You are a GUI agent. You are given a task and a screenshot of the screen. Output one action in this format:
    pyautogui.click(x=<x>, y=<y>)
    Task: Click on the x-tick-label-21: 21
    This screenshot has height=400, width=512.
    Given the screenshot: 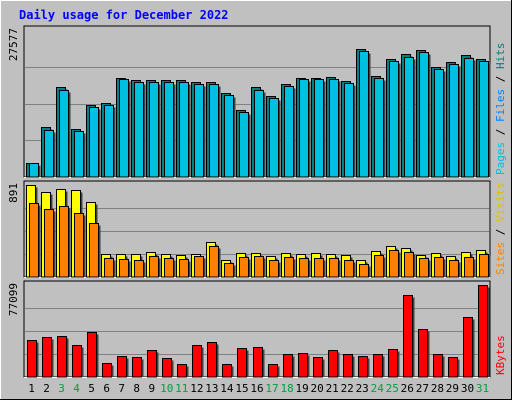 What is the action you would take?
    pyautogui.click(x=332, y=388)
    